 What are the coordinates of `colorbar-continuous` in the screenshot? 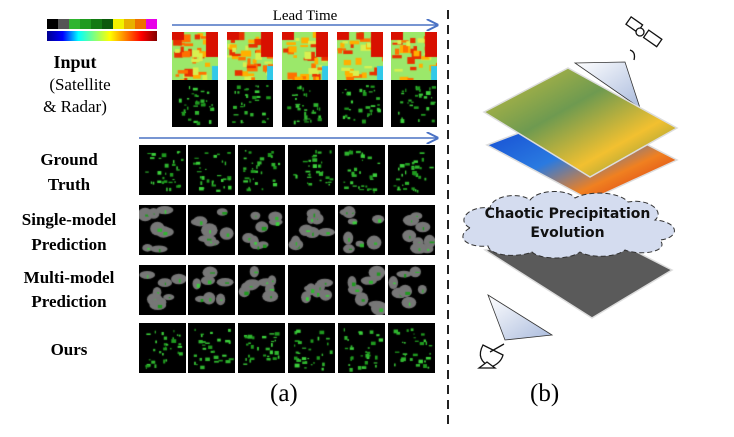 It's located at (102, 36).